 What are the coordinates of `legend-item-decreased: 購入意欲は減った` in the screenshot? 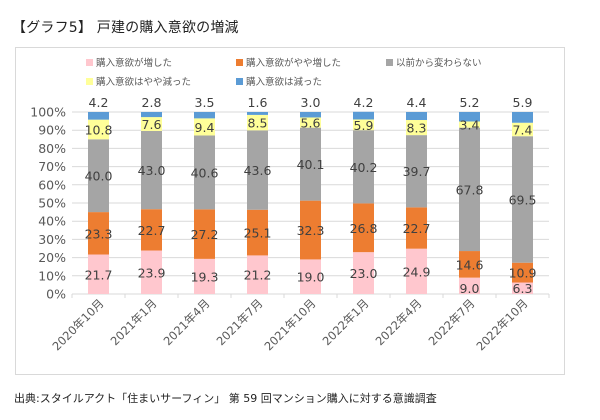 It's located at (279, 81).